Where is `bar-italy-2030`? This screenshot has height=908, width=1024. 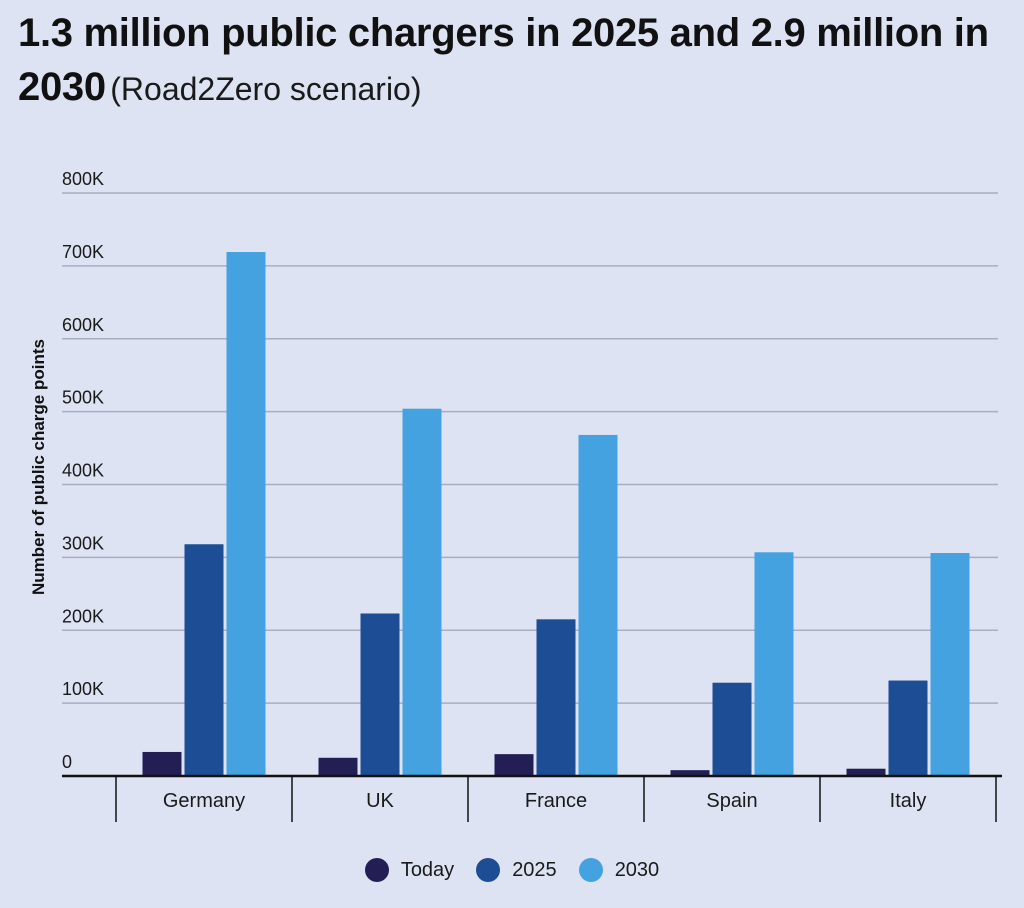 bar-italy-2030 is located at coordinates (950, 664).